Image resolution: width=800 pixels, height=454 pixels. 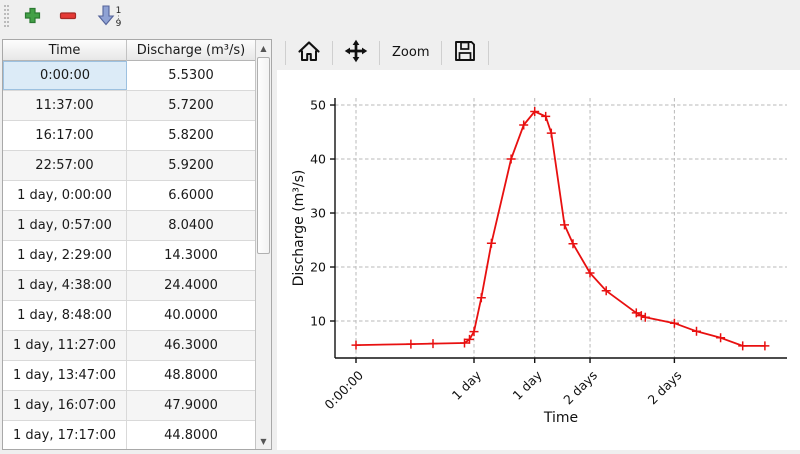 I want to click on save-button, so click(x=465, y=53).